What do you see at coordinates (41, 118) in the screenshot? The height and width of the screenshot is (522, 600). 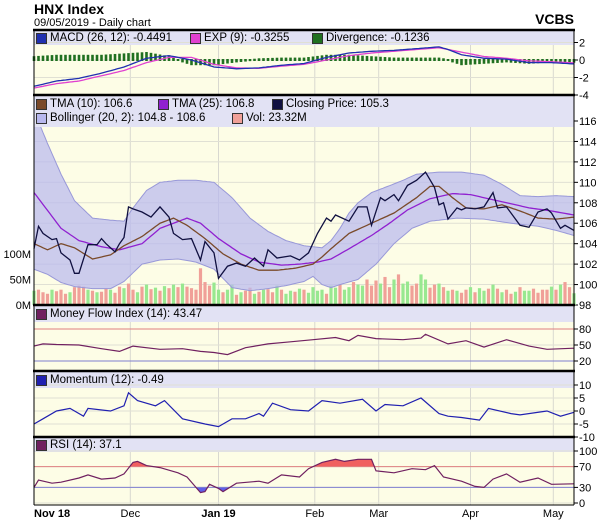 I see `bollinger-swatch` at bounding box center [41, 118].